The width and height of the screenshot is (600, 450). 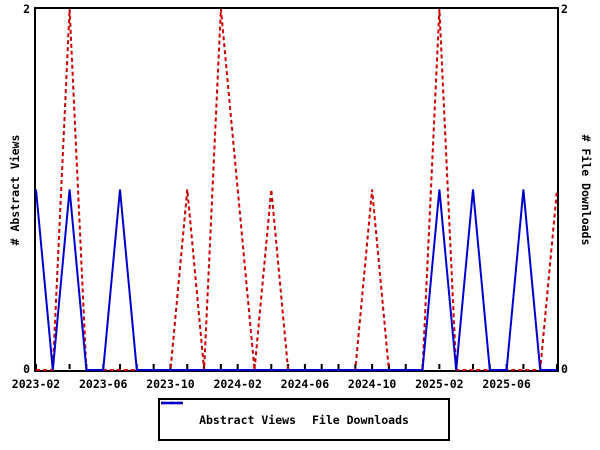 I want to click on legend-label-file-downloads: File Downloads, so click(x=360, y=419).